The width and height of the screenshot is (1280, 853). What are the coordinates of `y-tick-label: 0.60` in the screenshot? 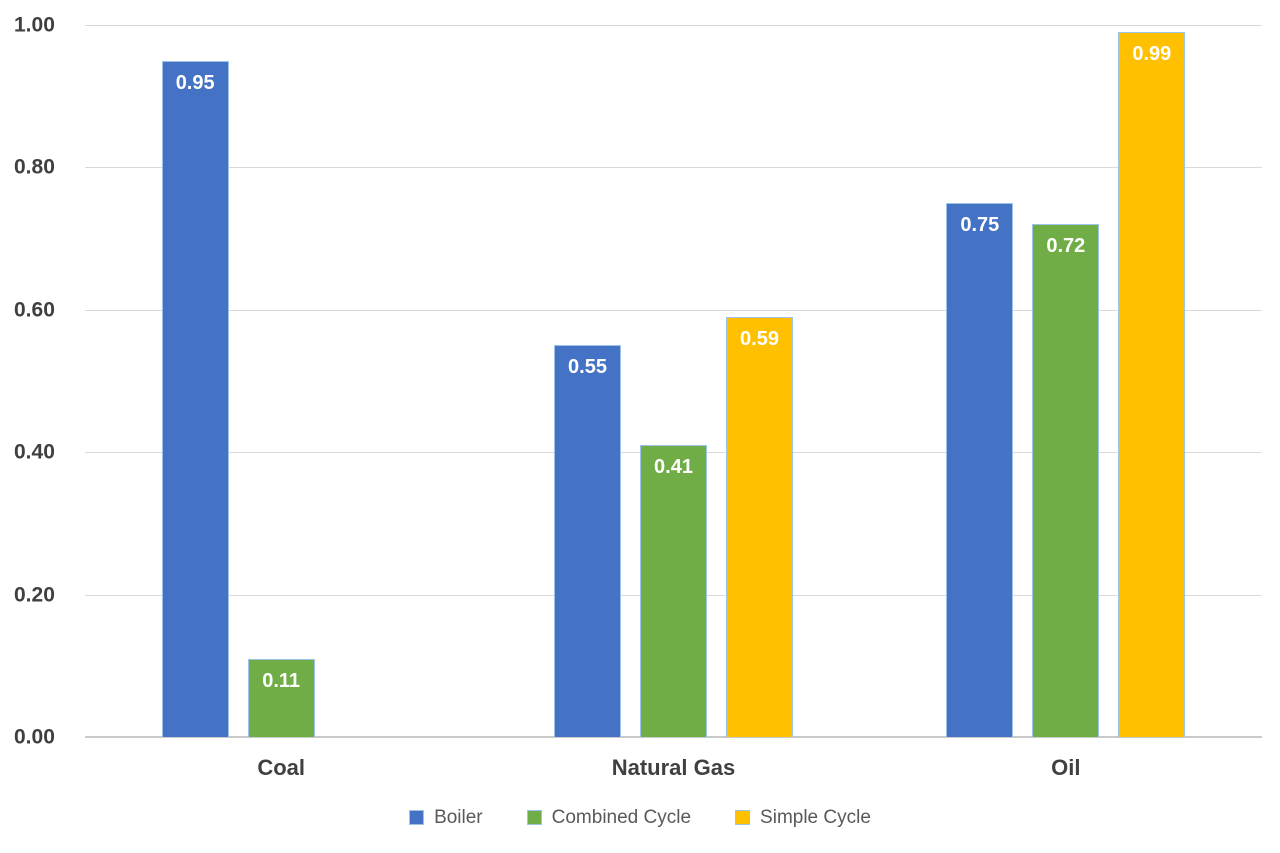 It's located at (34, 310).